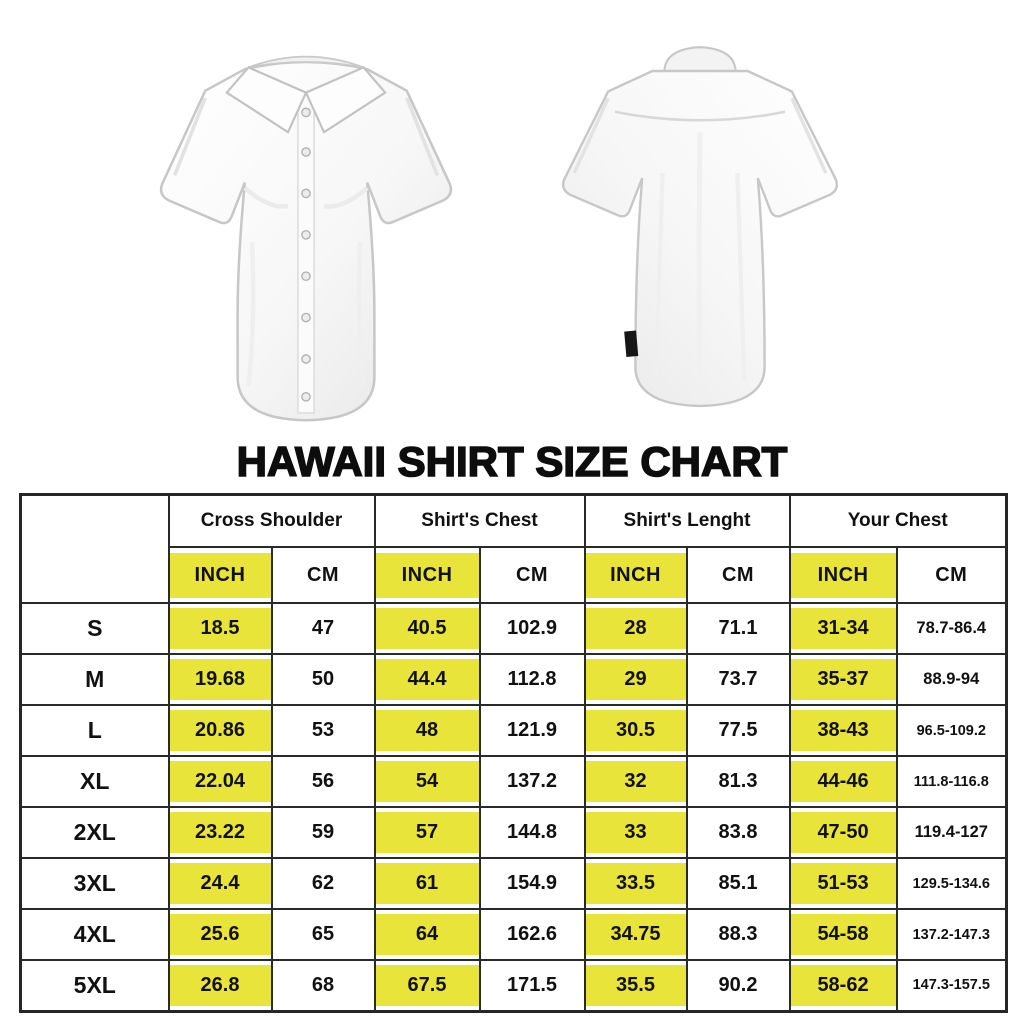 This screenshot has width=1024, height=1024. Describe the element at coordinates (843, 628) in the screenshot. I see `cell-value: 31-34` at that location.